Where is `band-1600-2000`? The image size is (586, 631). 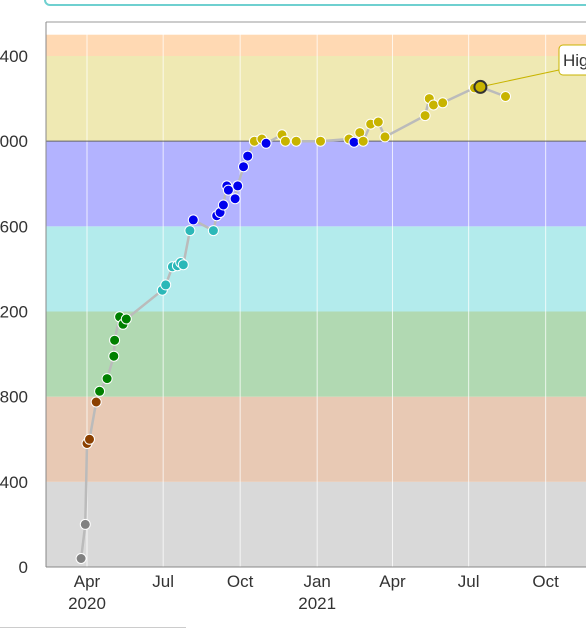 band-1600-2000 is located at coordinates (316, 184).